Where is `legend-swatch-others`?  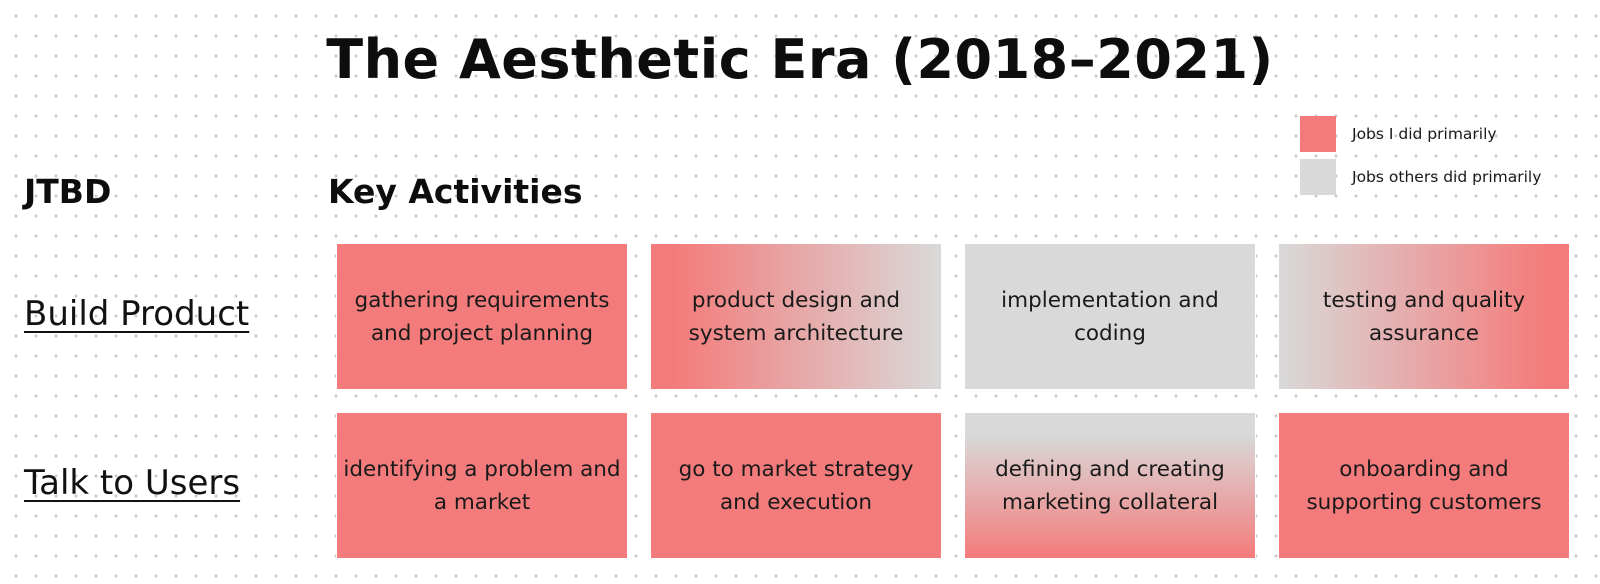
legend-swatch-others is located at coordinates (1318, 177).